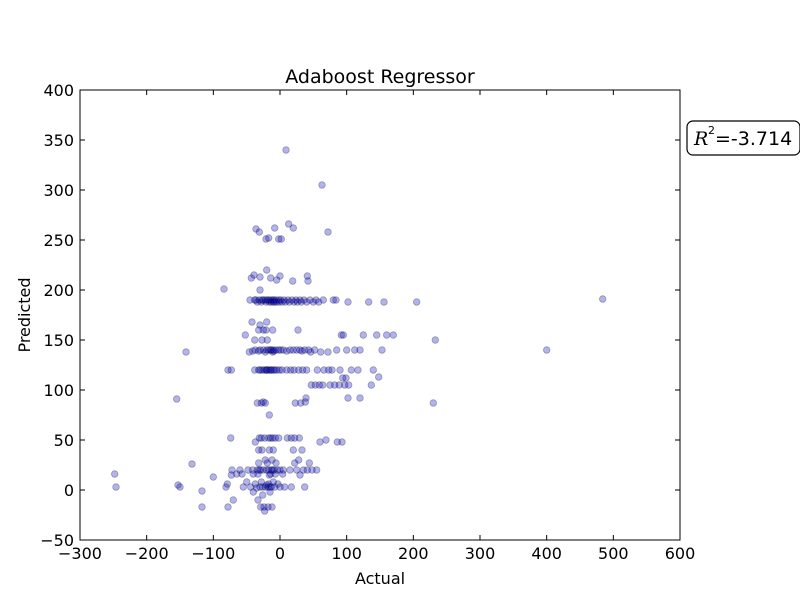 The image size is (800, 600). What do you see at coordinates (711, 130) in the screenshot?
I see `annotation-exponent: 2` at bounding box center [711, 130].